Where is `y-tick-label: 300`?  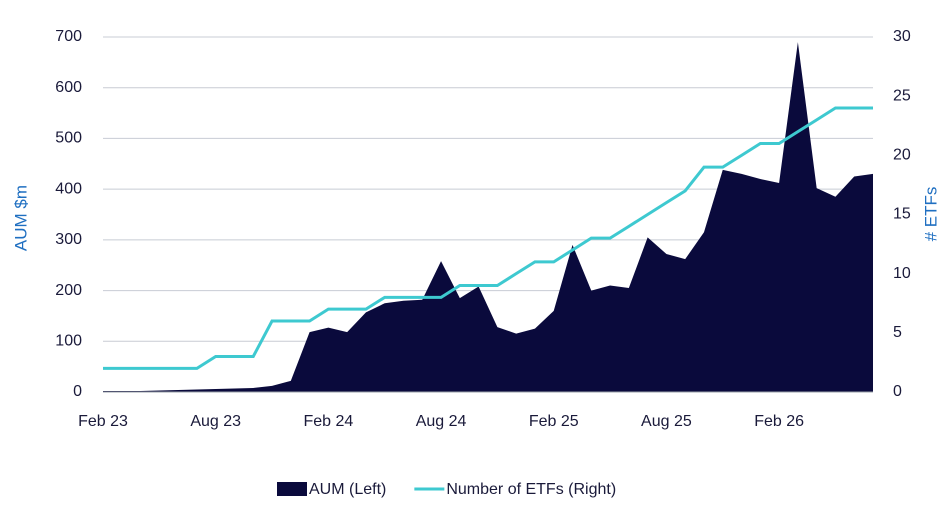 y-tick-label: 300 is located at coordinates (68, 239).